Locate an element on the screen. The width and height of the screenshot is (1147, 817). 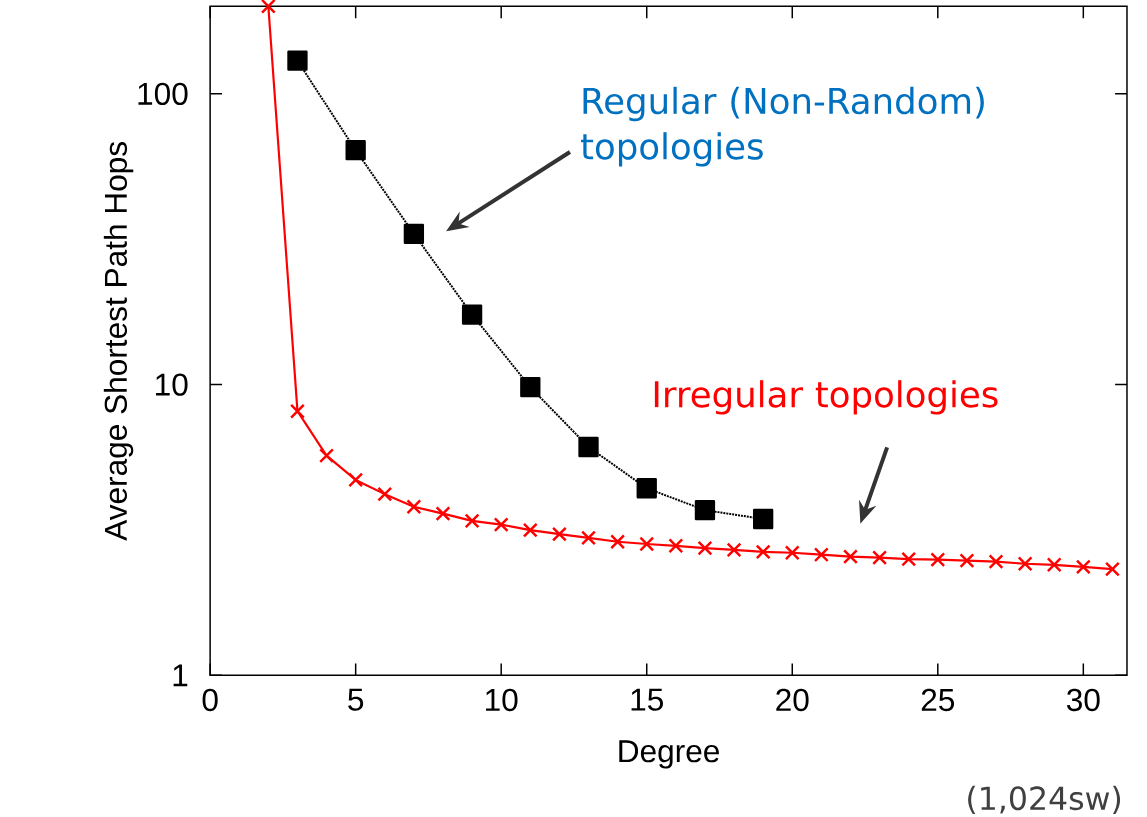
x-tick-label: 20 is located at coordinates (792, 700).